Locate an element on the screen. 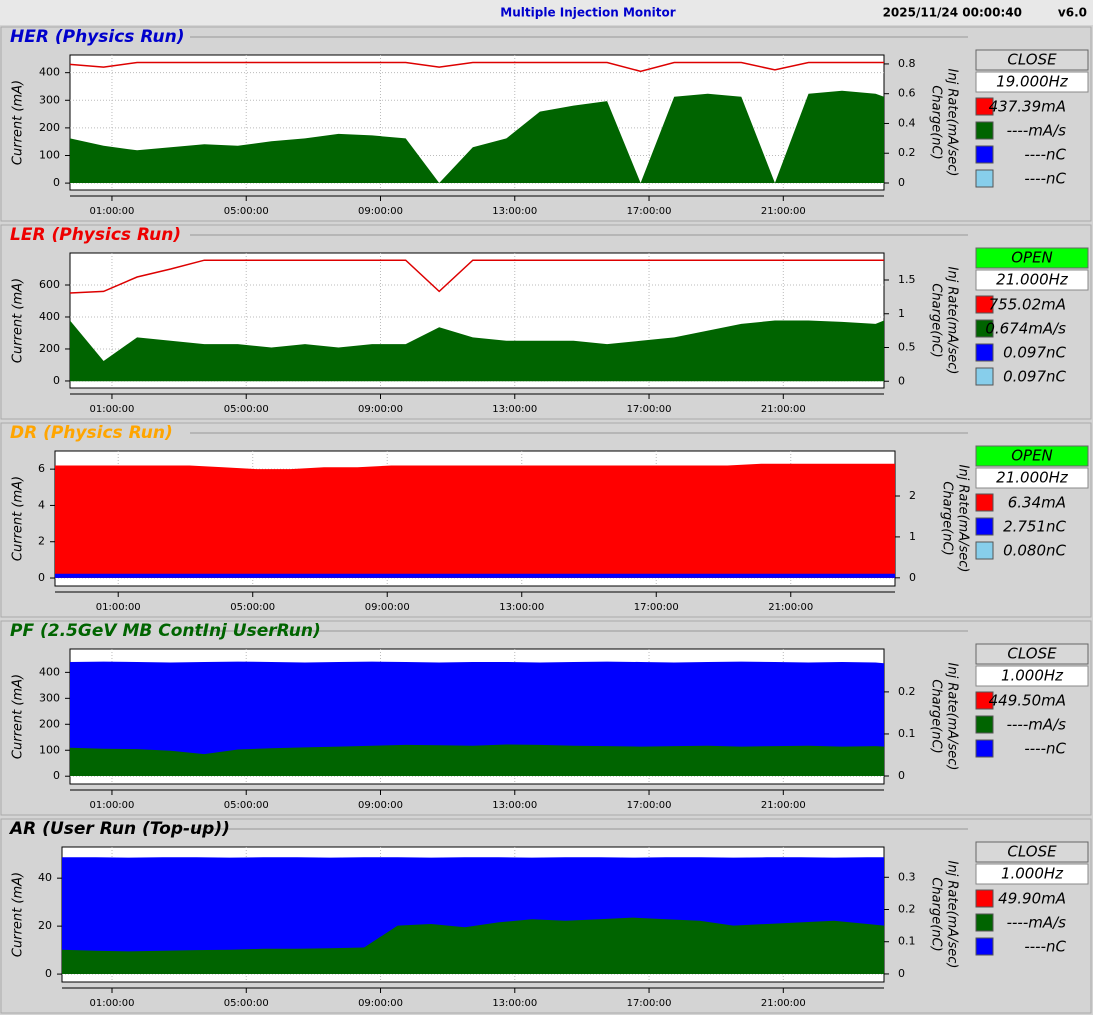 This screenshot has width=1093, height=1015. panel-title: HER (Physics Run) is located at coordinates (97, 37).